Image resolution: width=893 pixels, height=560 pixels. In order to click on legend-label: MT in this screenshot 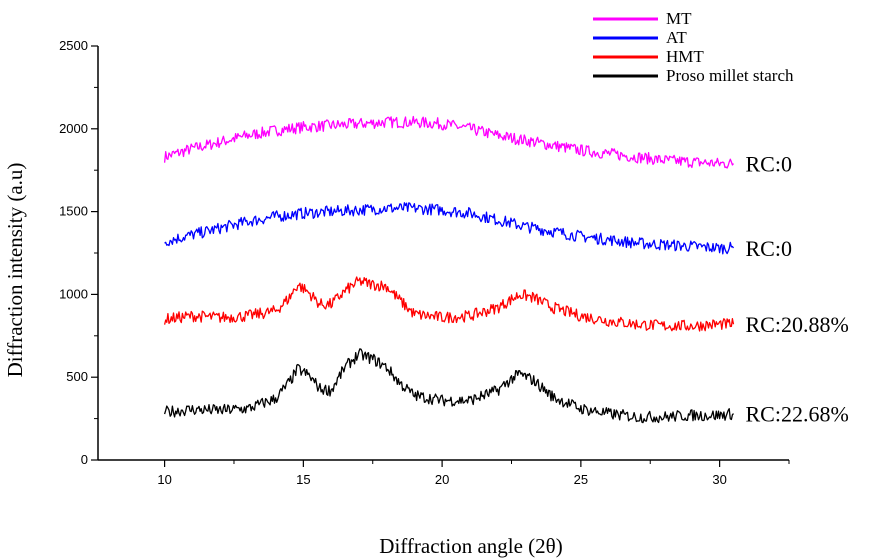, I will do `click(679, 18)`.